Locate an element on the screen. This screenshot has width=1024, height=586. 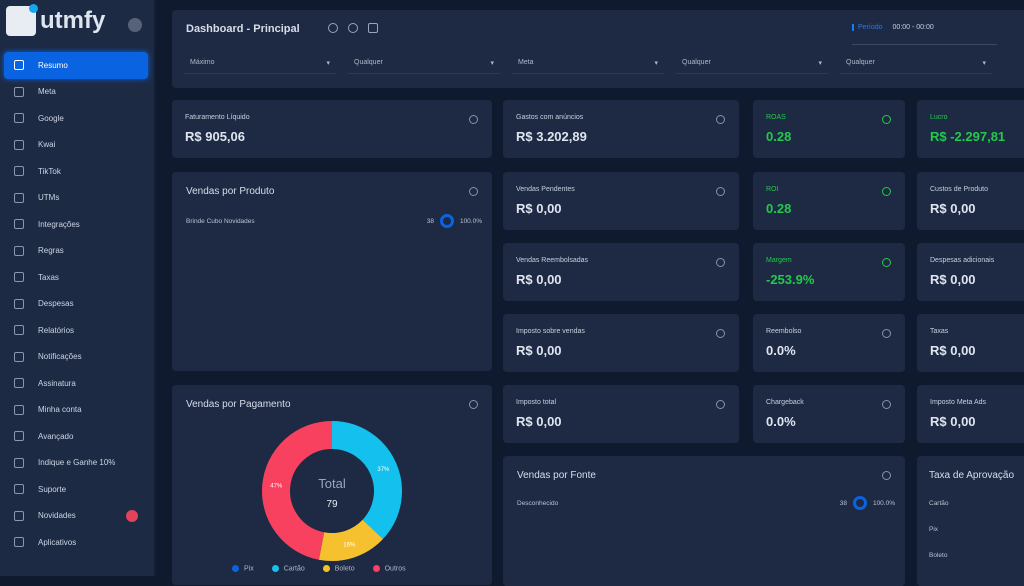
count: 38 is located at coordinates (843, 503).